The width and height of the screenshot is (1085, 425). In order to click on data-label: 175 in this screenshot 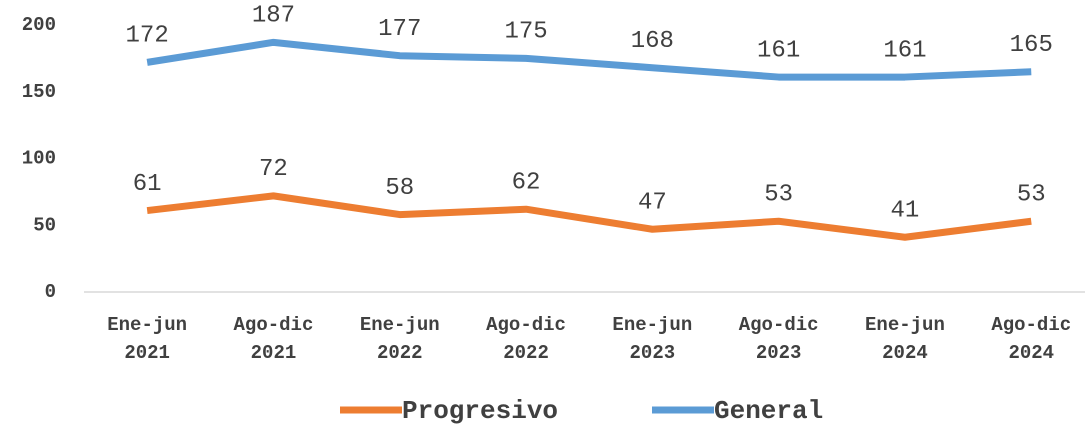, I will do `click(525, 32)`.